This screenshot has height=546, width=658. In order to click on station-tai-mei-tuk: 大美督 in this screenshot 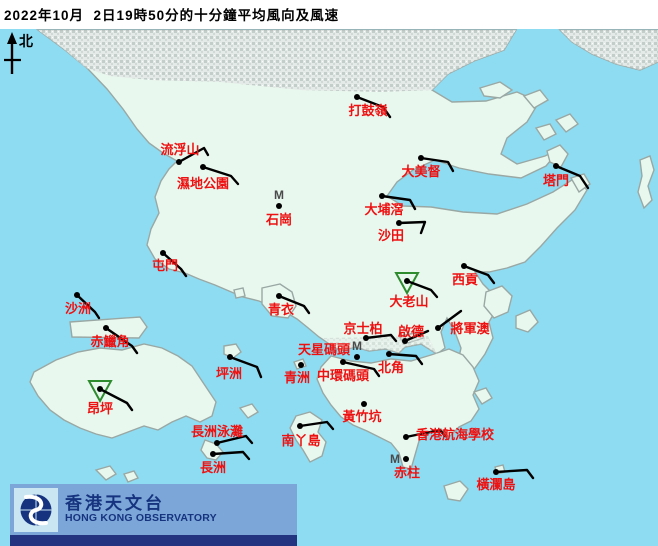, I will do `click(428, 167)`.